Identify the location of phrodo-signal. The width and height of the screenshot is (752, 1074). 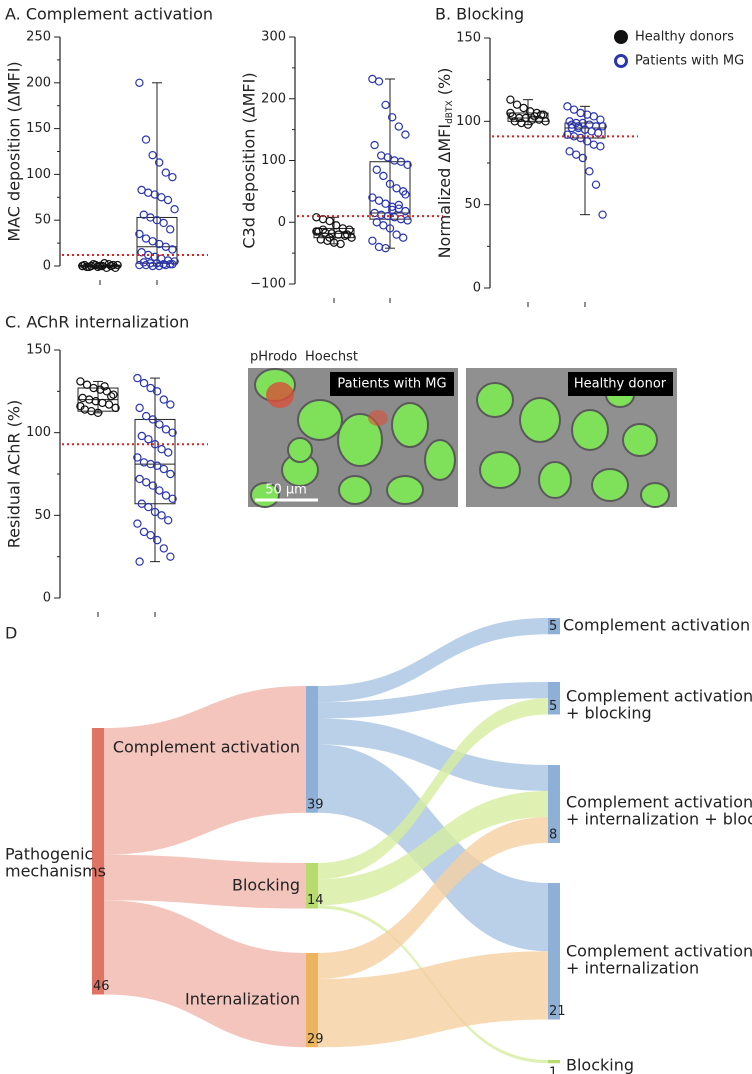
(378, 418).